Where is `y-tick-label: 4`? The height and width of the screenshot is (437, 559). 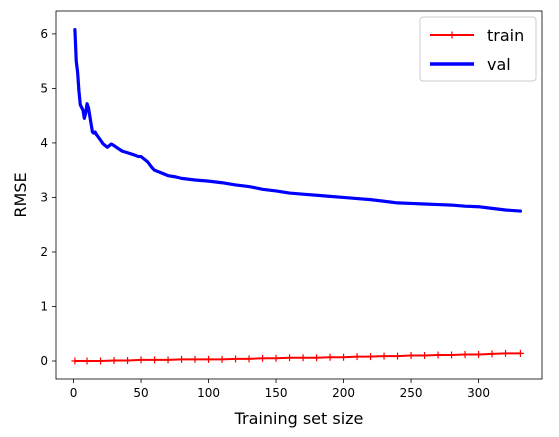
y-tick-label: 4 is located at coordinates (44, 143).